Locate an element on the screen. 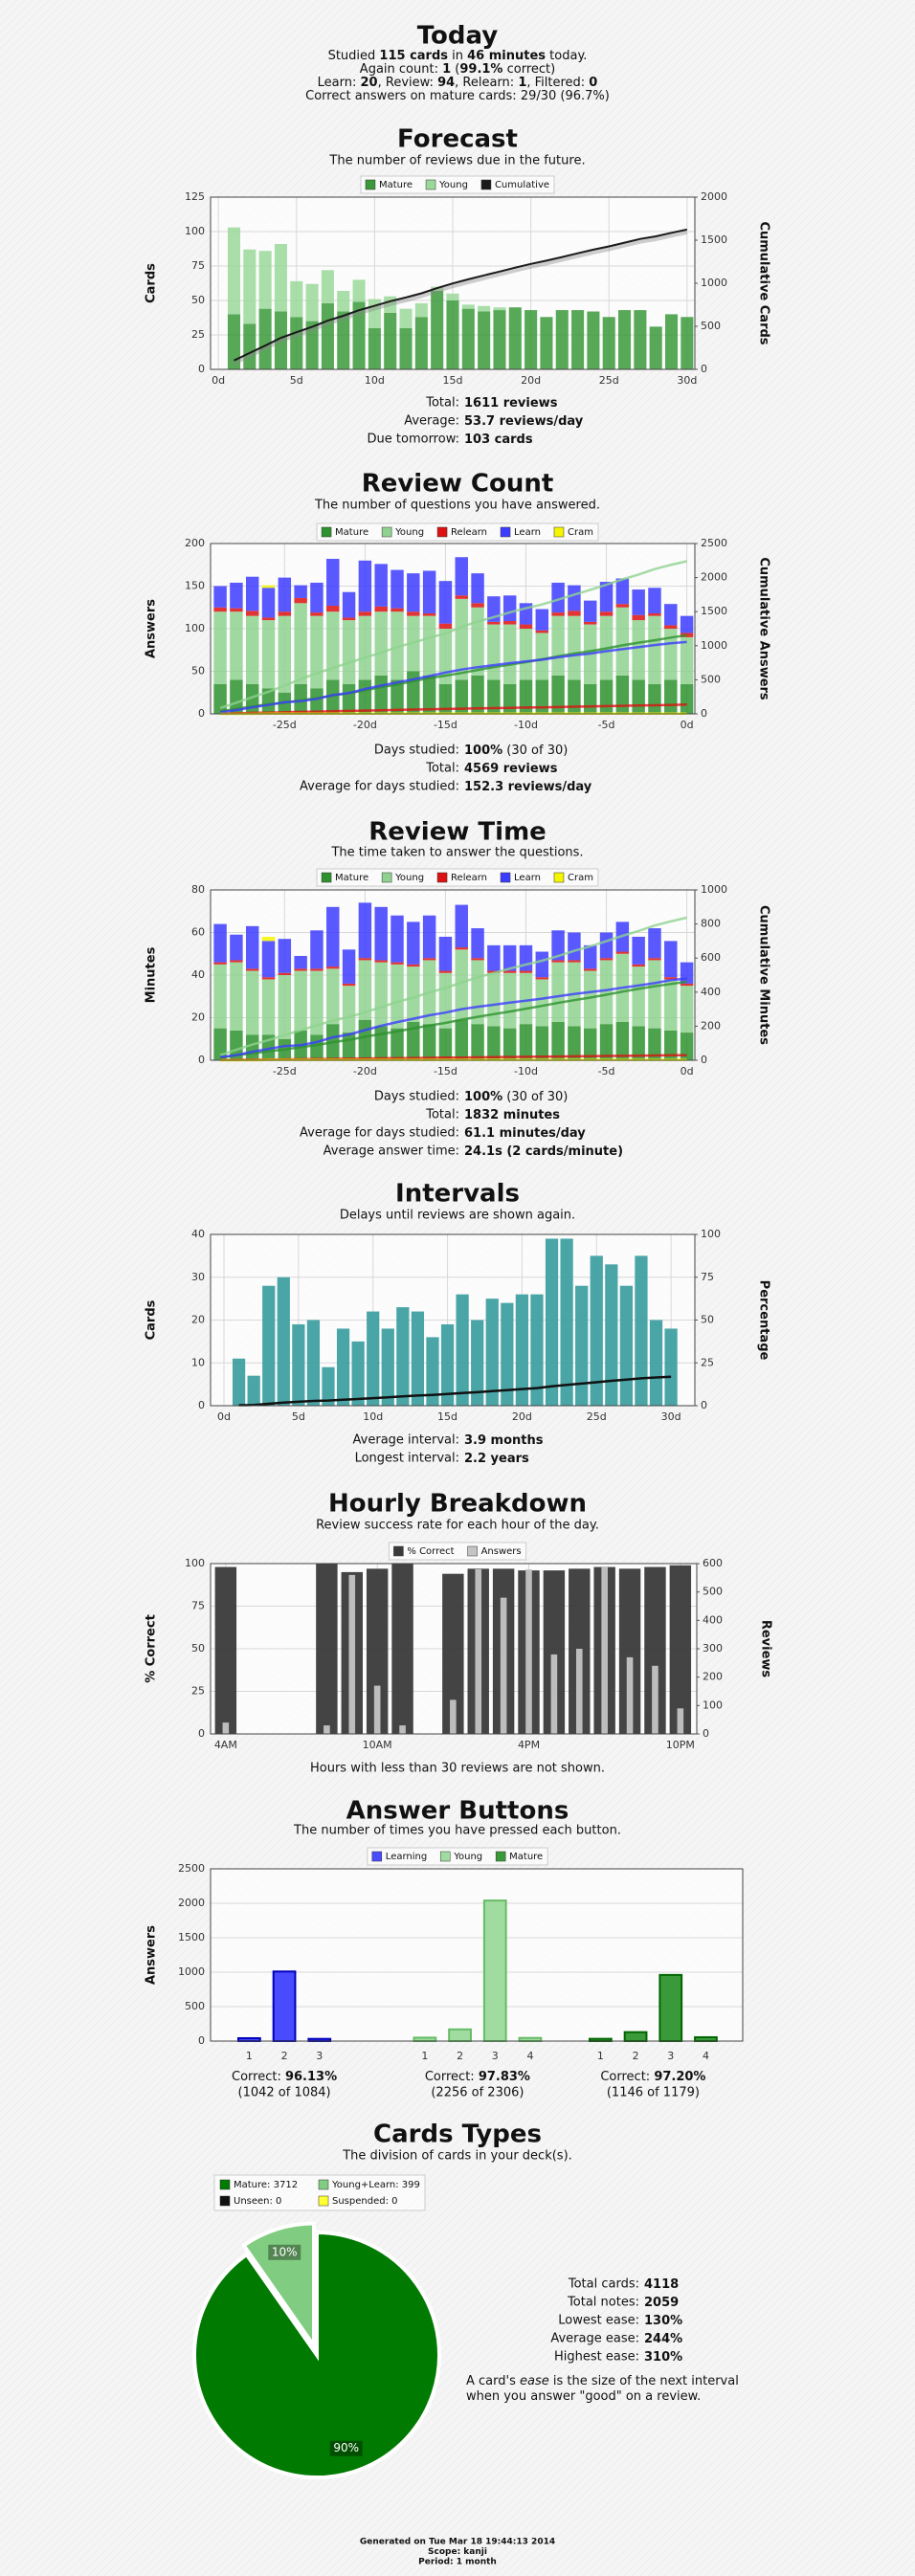  x-tick-label: 2 is located at coordinates (636, 2056).